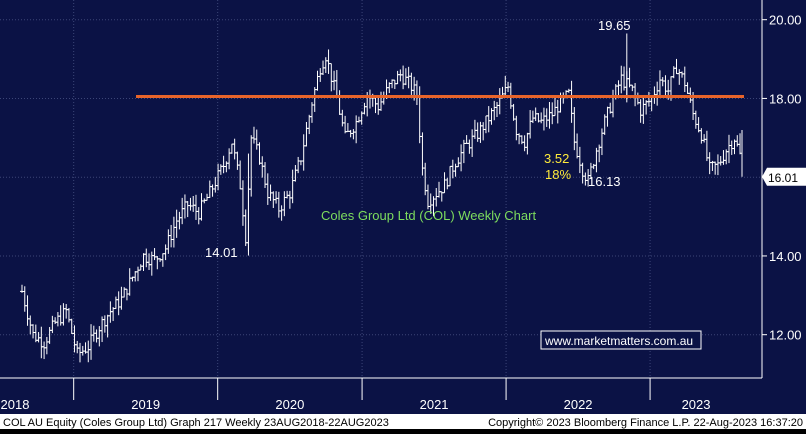 The image size is (806, 434). Describe the element at coordinates (556, 158) in the screenshot. I see `move-value-annotation: 3.52` at that location.